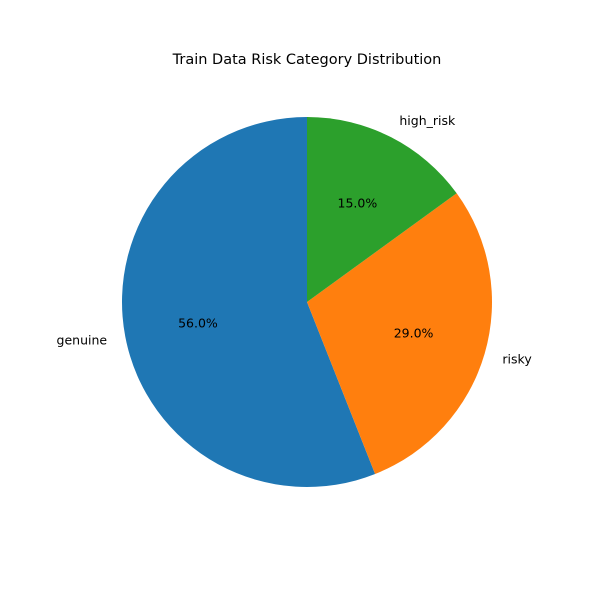 Image resolution: width=600 pixels, height=600 pixels. Describe the element at coordinates (517, 358) in the screenshot. I see `slice-label-risky: risky` at that location.